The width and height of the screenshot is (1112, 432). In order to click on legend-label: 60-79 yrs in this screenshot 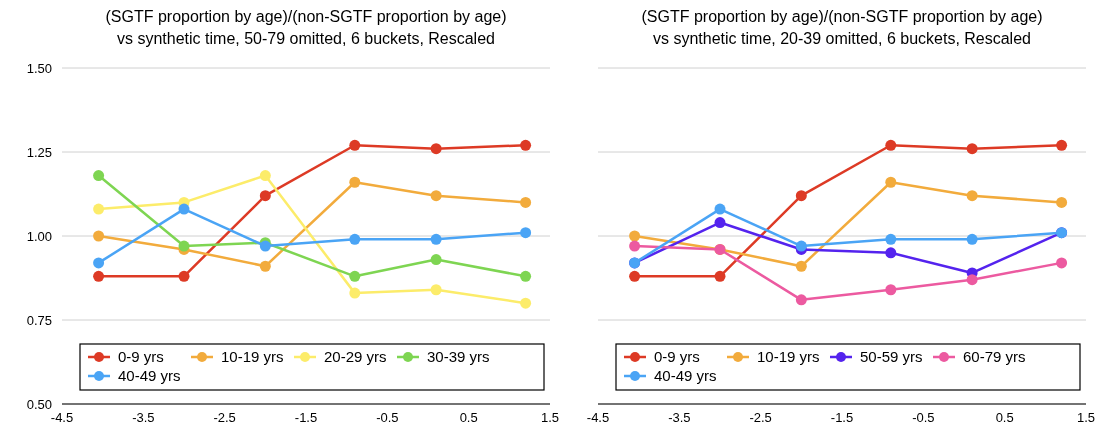, I will do `click(994, 357)`.